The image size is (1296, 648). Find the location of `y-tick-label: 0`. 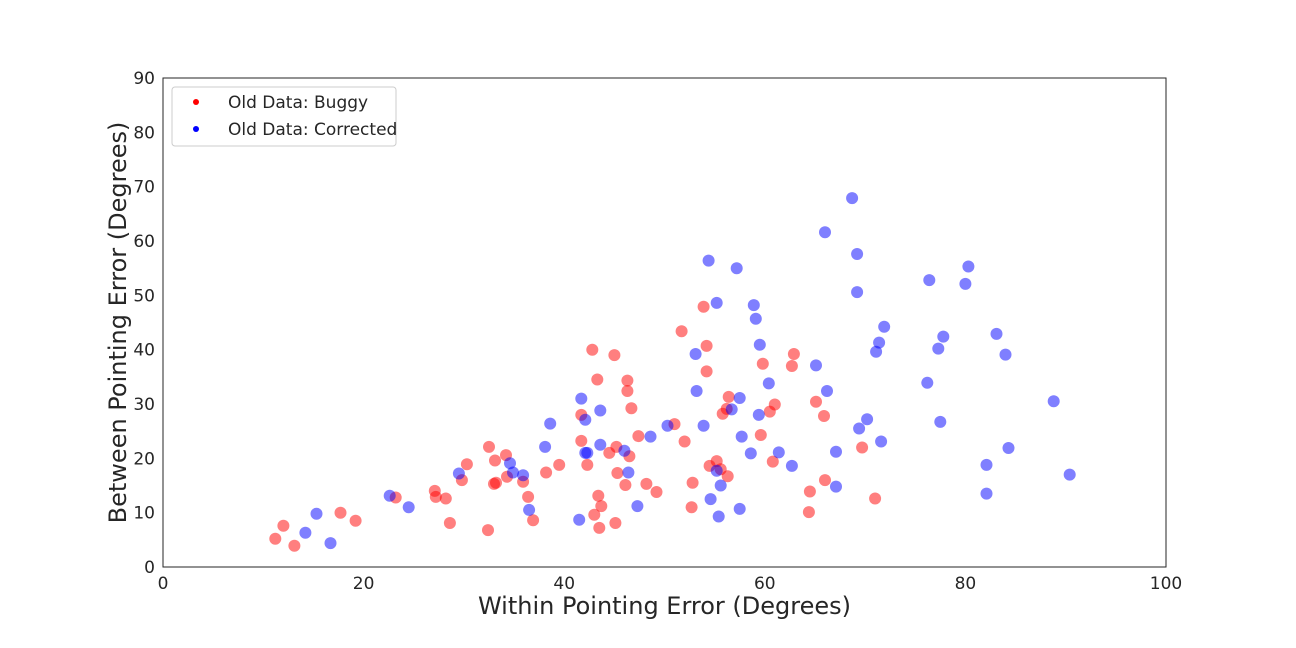

y-tick-label: 0 is located at coordinates (149, 568).